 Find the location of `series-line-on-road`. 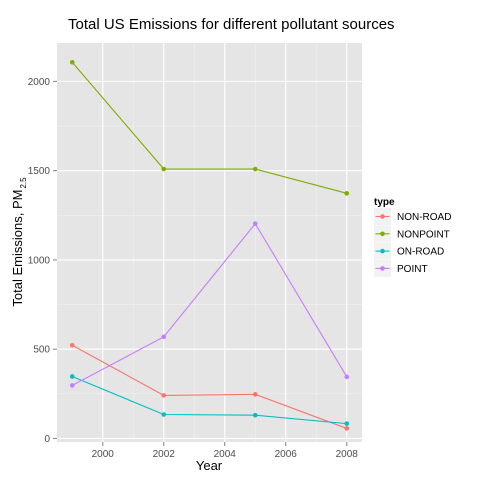

series-line-on-road is located at coordinates (209, 400).